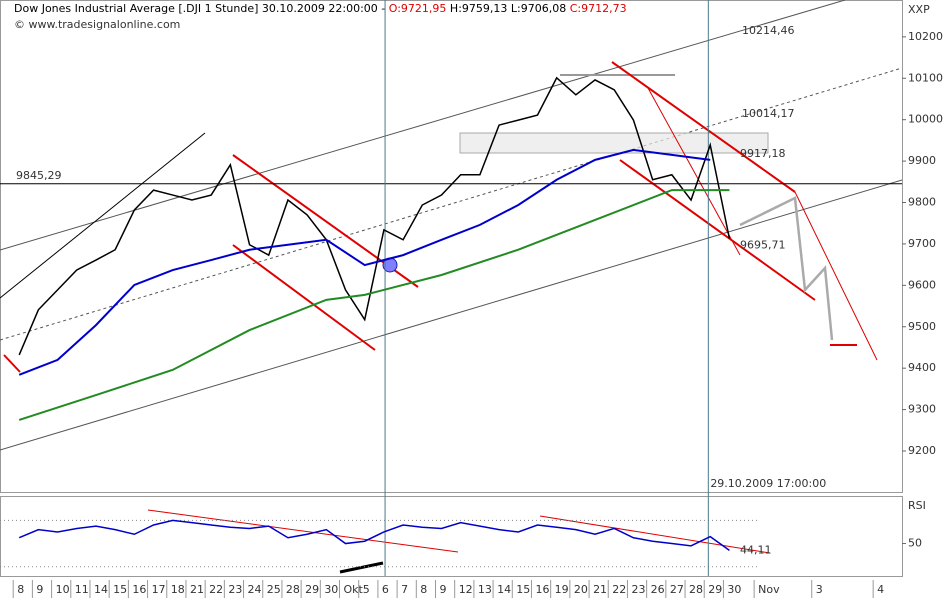 This screenshot has width=950, height=600. I want to click on y-tick-label: 9700, so click(922, 243).